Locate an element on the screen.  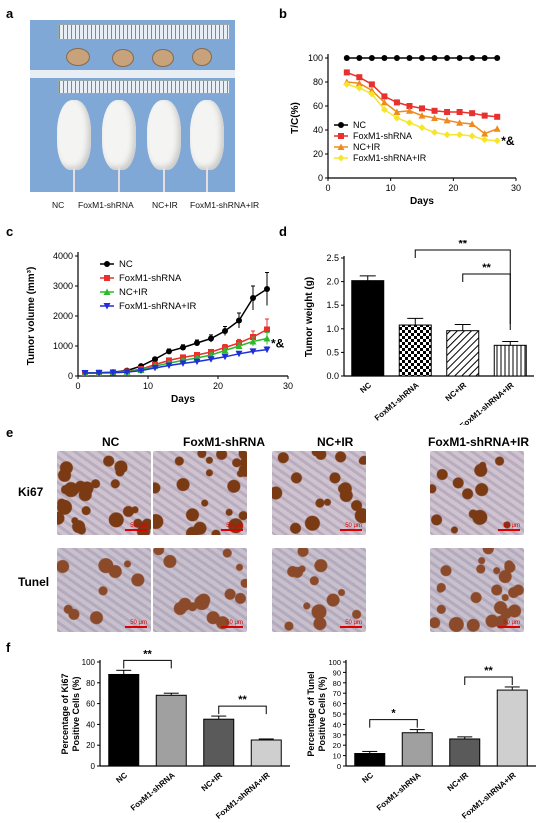
tumor-nc is located at coordinates (78, 57).